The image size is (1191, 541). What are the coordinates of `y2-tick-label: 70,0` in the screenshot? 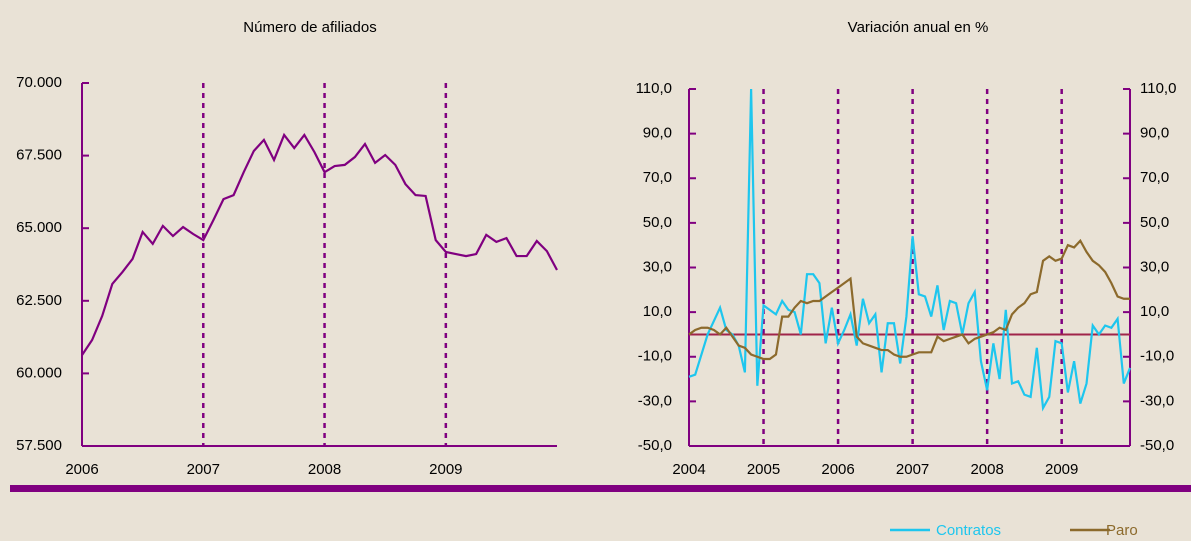 It's located at (1154, 177).